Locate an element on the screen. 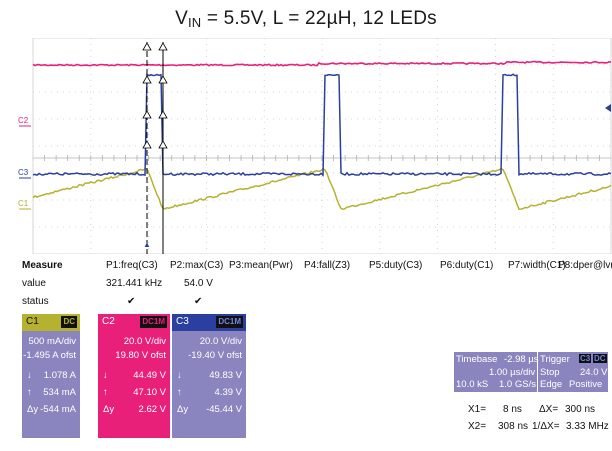 This screenshot has width=612, height=451. channel-1-down-value: 1.078 A is located at coordinates (59, 375).